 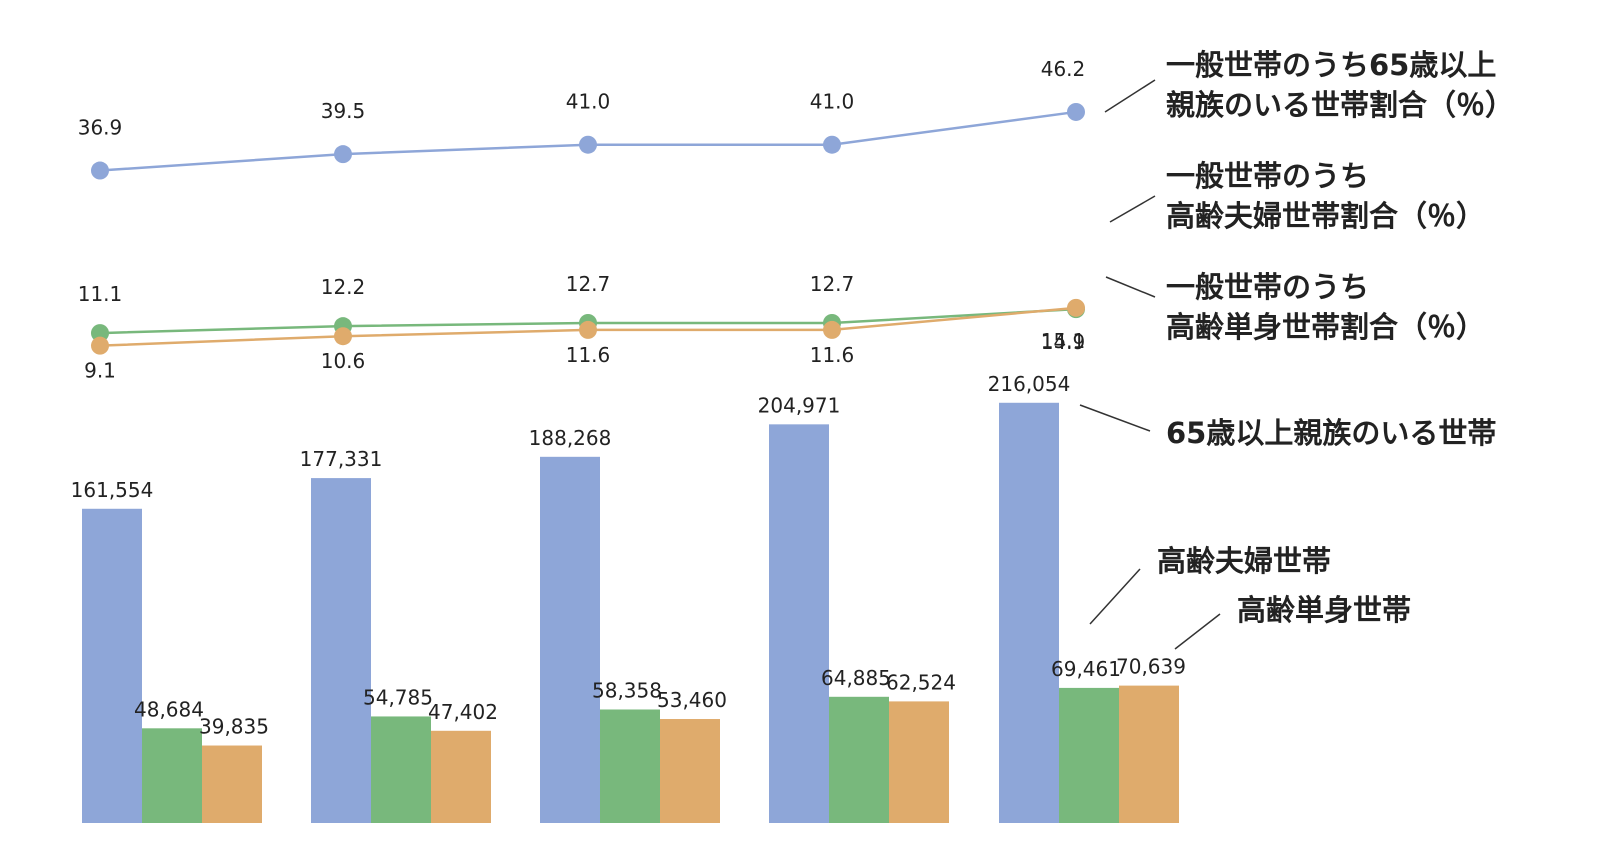 What do you see at coordinates (1115, 596) in the screenshot?
I see `couple-household-legend-leader-line` at bounding box center [1115, 596].